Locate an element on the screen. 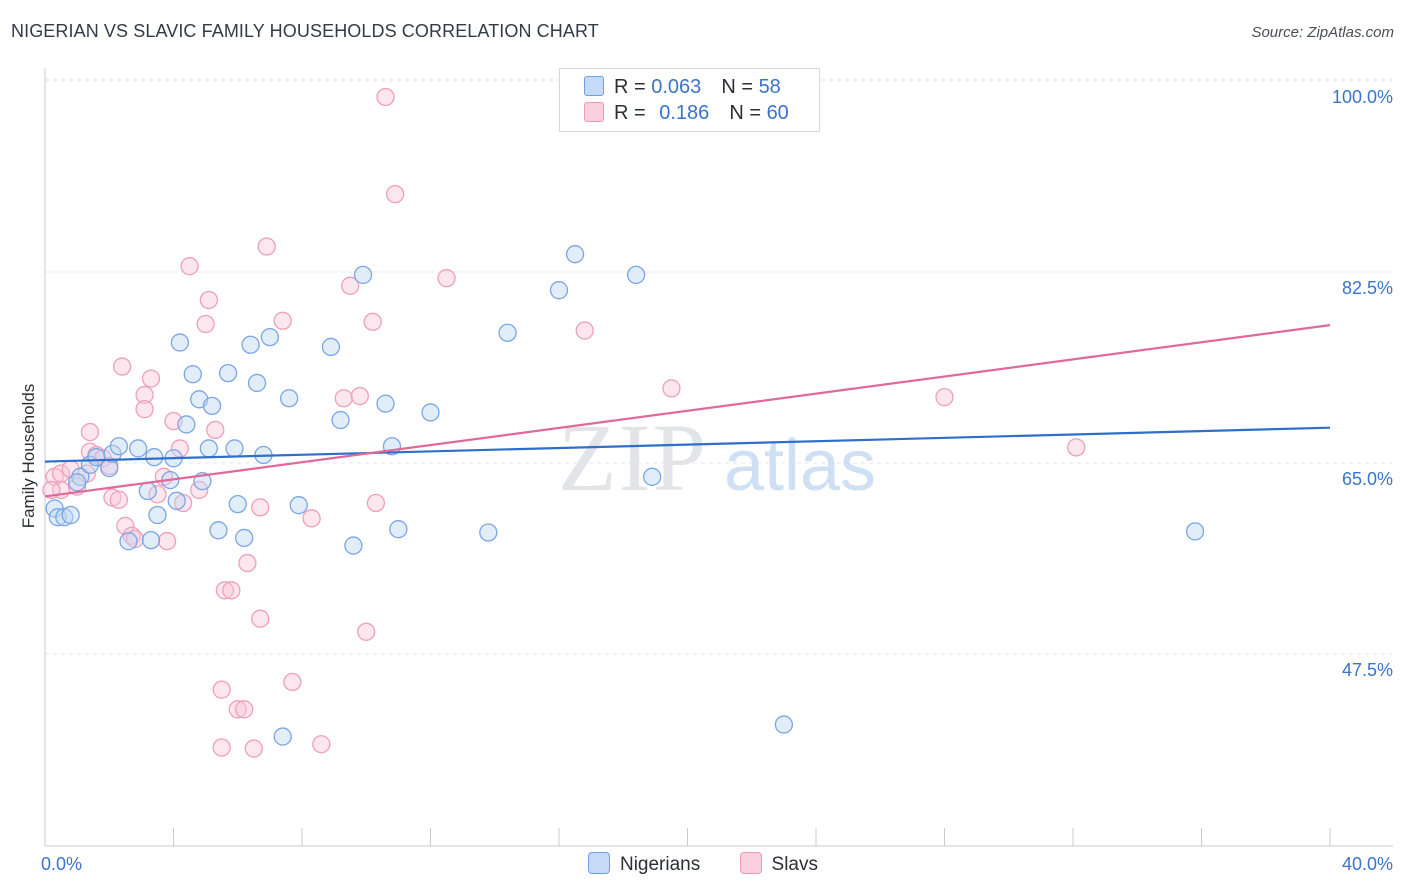  y-tick-label: 65.0% is located at coordinates (1367, 479).